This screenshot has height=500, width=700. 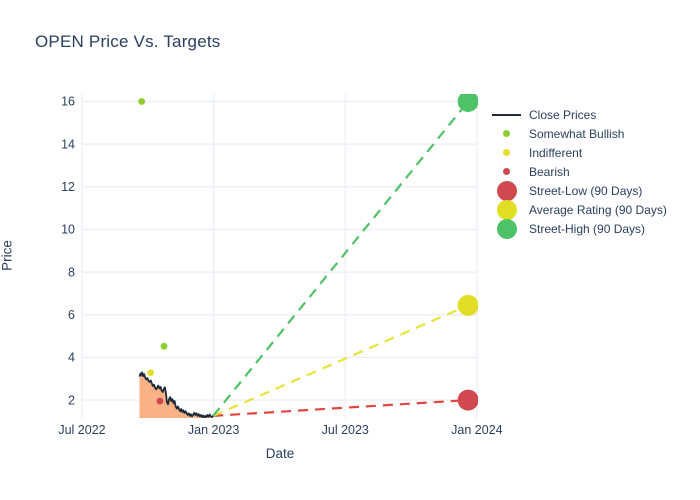 What do you see at coordinates (476, 430) in the screenshot?
I see `x-tick-label: Jan 2024` at bounding box center [476, 430].